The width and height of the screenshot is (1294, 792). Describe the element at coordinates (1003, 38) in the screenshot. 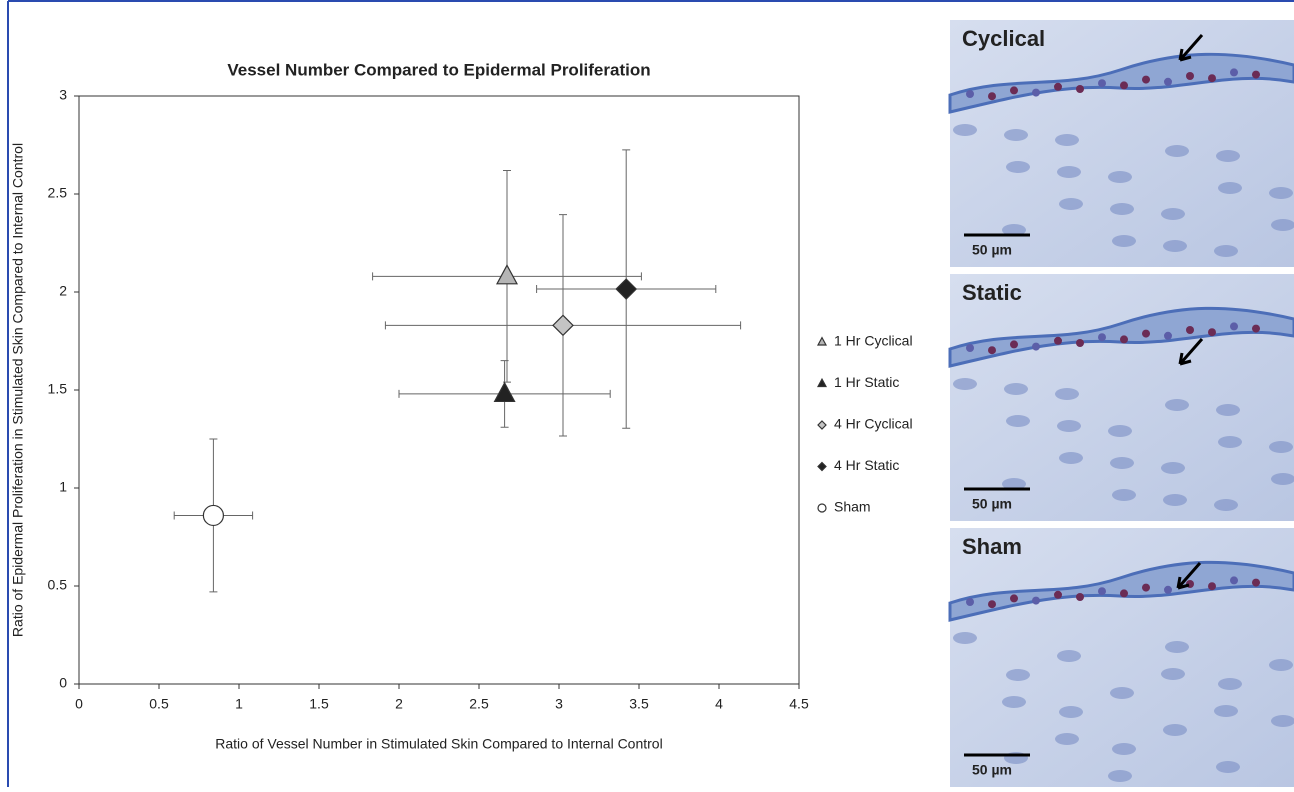

I see `panel-label: Cyclical` at that location.